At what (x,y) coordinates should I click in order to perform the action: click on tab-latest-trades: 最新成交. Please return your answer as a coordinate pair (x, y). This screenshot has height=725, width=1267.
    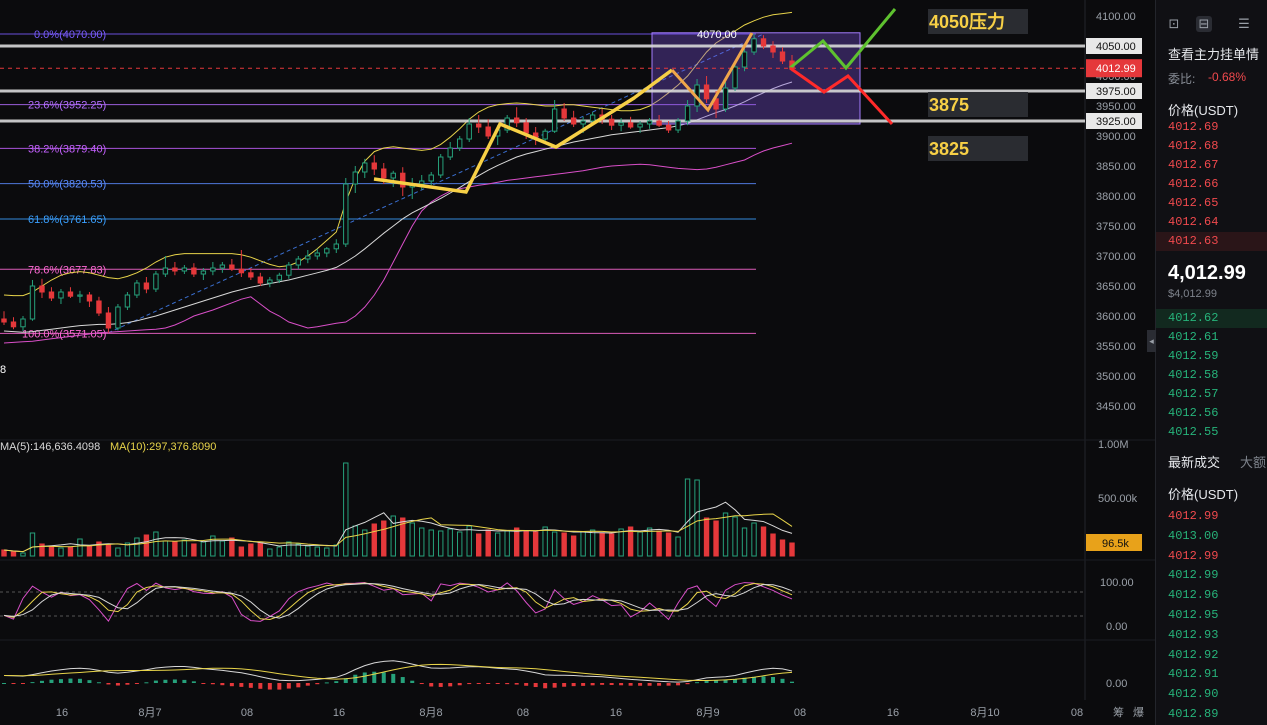
    Looking at the image, I should click on (1194, 462).